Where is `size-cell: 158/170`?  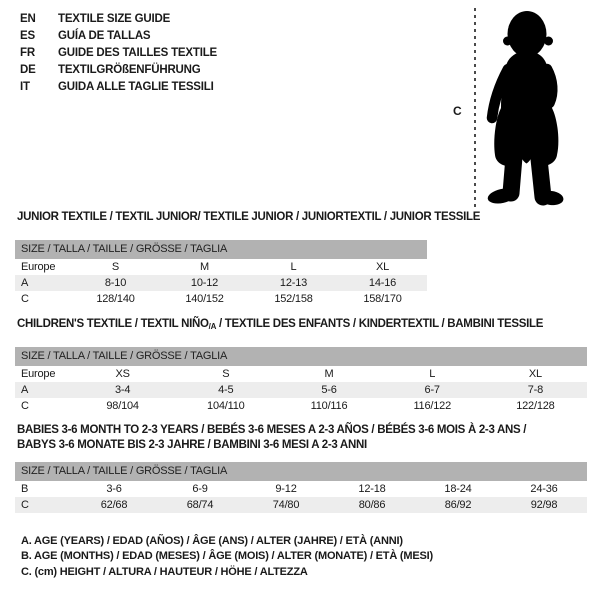 size-cell: 158/170 is located at coordinates (382, 299).